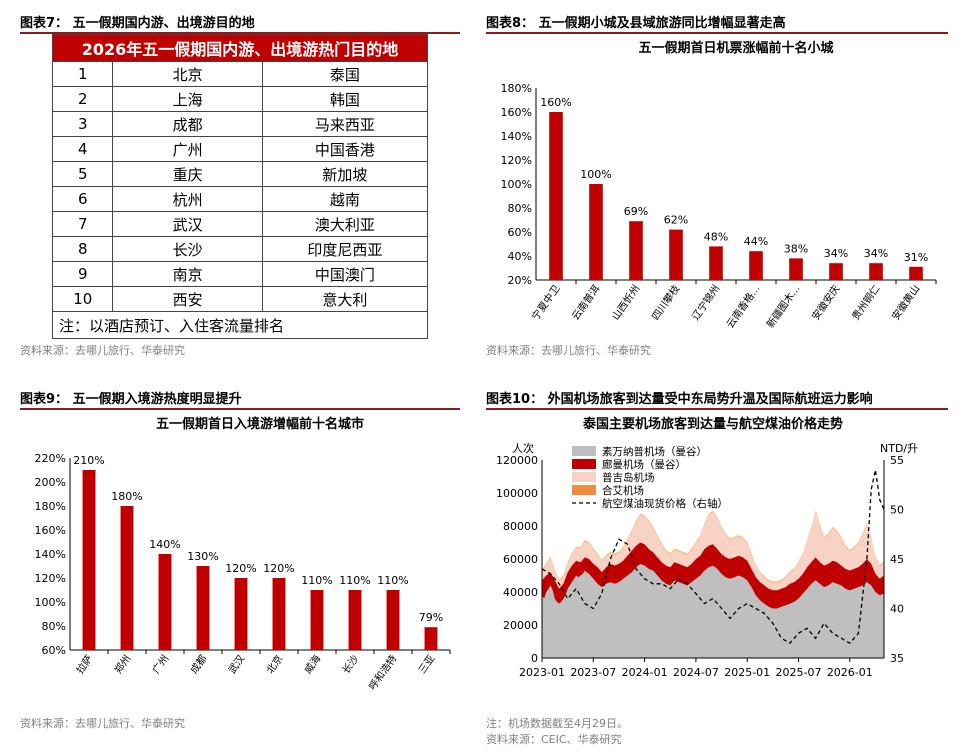 This screenshot has width=962, height=754. I want to click on y-tick-label: 200%, so click(50, 482).